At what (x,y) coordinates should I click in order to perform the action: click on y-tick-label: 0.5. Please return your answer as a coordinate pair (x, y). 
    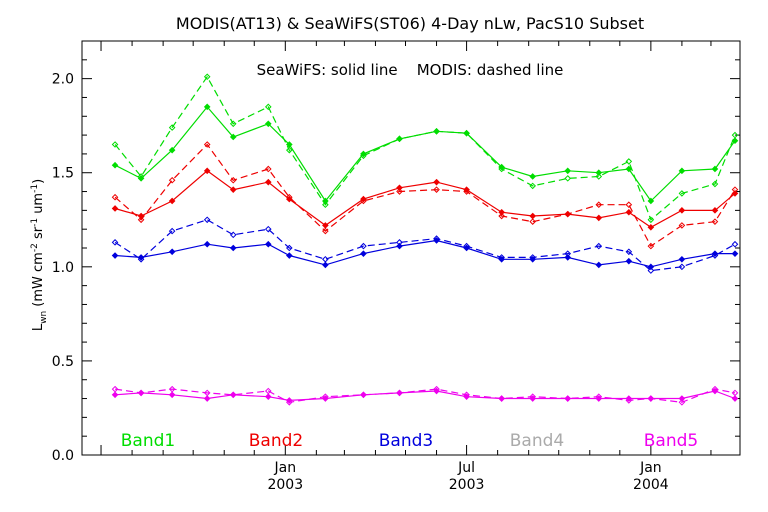
    Looking at the image, I should click on (63, 362).